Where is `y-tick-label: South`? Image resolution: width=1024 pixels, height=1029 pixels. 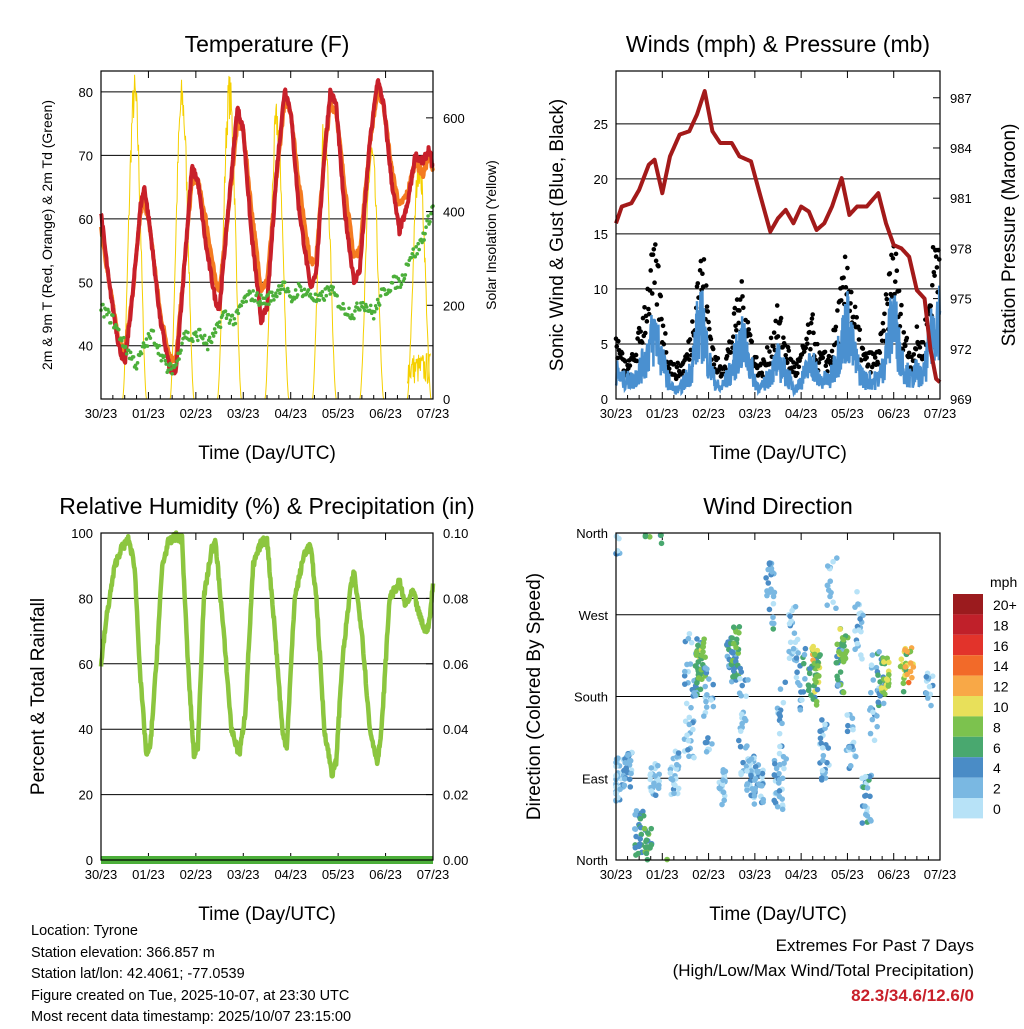 y-tick-label: South is located at coordinates (591, 697).